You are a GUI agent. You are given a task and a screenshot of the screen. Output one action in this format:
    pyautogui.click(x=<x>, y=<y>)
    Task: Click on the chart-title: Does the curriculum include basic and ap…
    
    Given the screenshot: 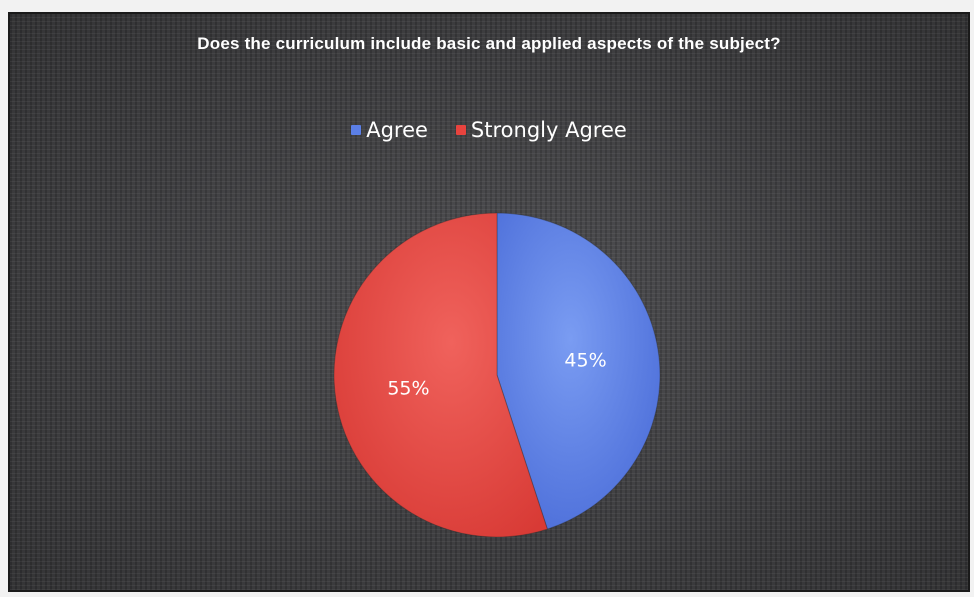 What is the action you would take?
    pyautogui.click(x=489, y=43)
    